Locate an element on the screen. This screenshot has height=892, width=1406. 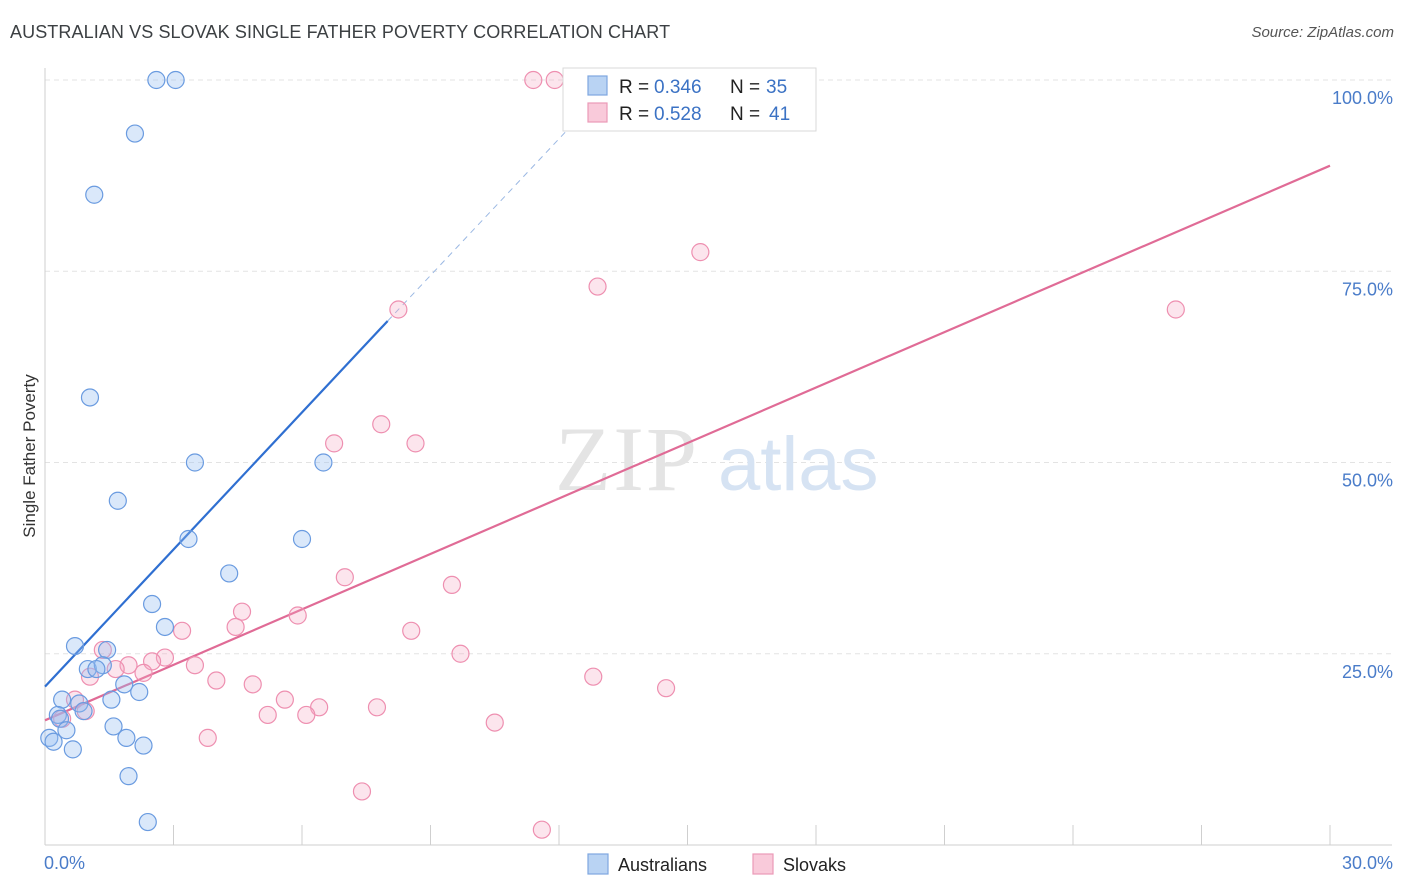
legend-r-value-2: 0.528 is located at coordinates (678, 114).